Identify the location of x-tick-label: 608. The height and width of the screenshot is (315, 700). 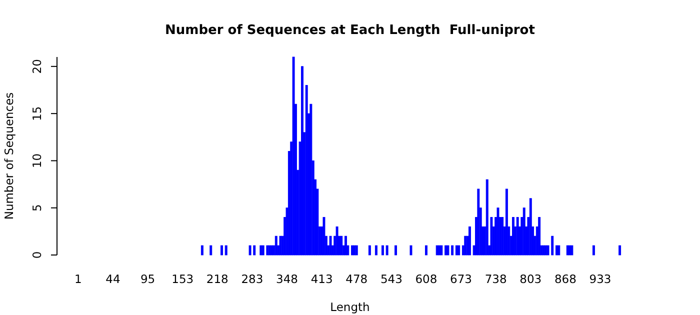
(426, 279).